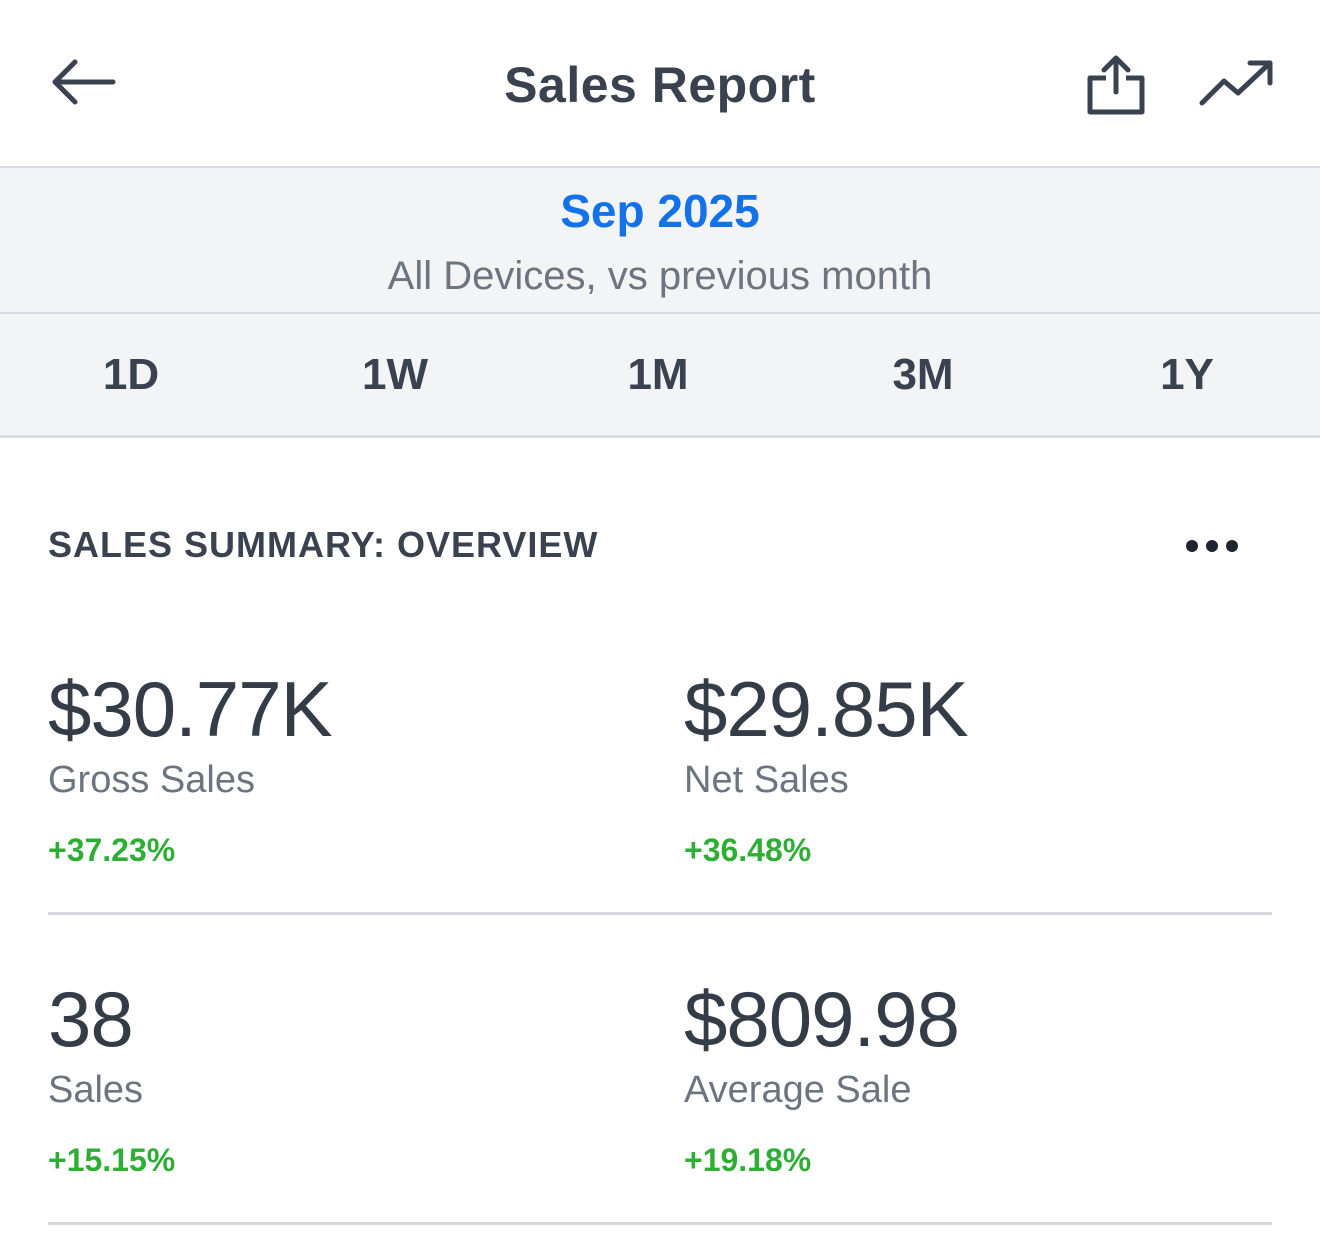 The width and height of the screenshot is (1320, 1256). What do you see at coordinates (112, 1159) in the screenshot?
I see `metric-change: +15.15%` at bounding box center [112, 1159].